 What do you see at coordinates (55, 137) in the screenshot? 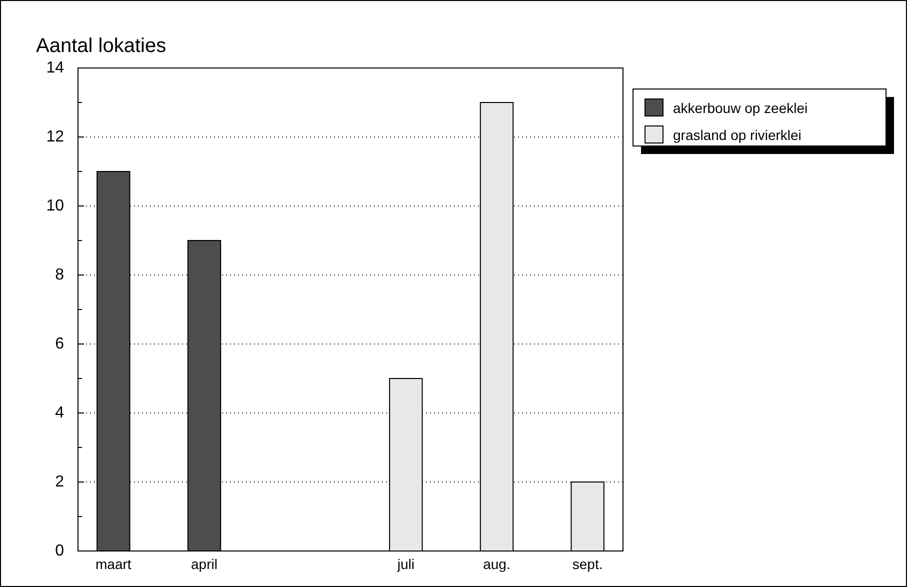
I see `y-tick-label: 12` at bounding box center [55, 137].